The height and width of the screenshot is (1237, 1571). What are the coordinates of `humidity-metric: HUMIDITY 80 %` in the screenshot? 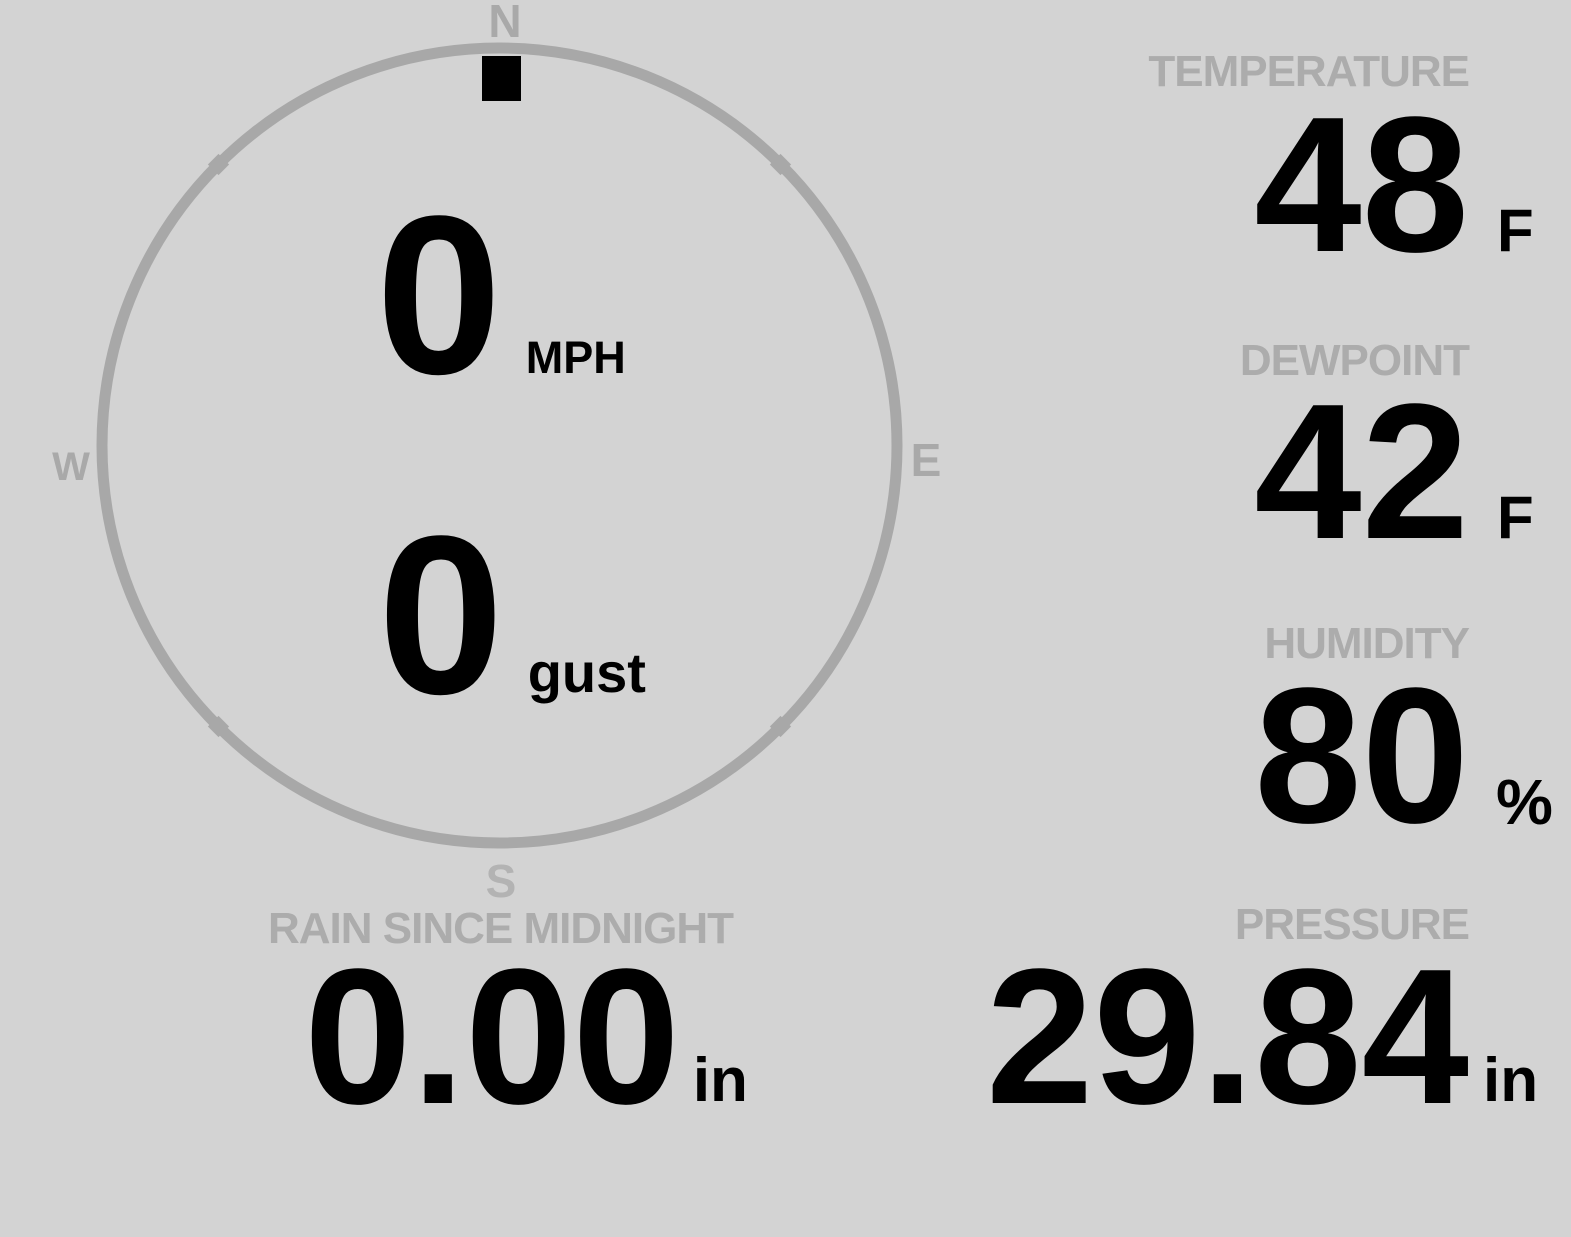 It's located at (1403, 735).